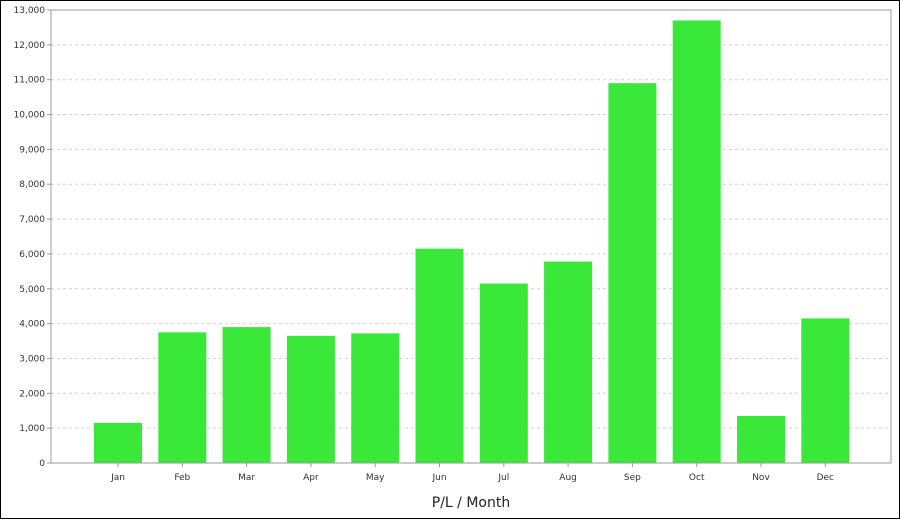 This screenshot has height=520, width=900. Describe the element at coordinates (825, 478) in the screenshot. I see `x-tick-label: Dec` at that location.